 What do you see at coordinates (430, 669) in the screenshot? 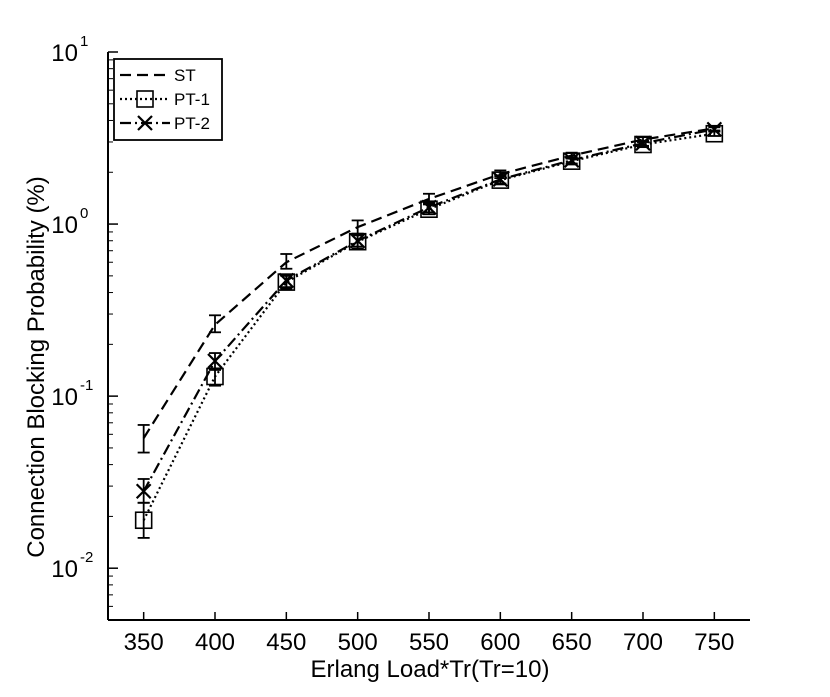
I see `x-axis-title: Erlang Load*Tr(Tr=10)` at bounding box center [430, 669].